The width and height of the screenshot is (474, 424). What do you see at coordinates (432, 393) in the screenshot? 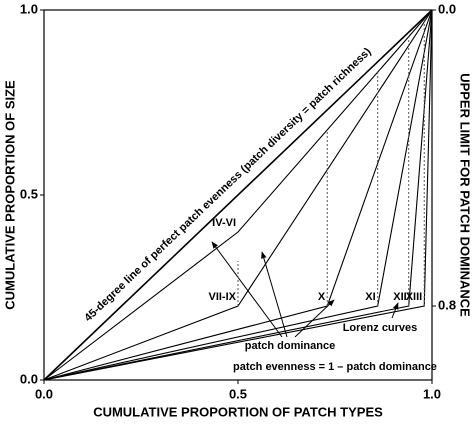
I see `x-tick-label: 1.0` at bounding box center [432, 393].